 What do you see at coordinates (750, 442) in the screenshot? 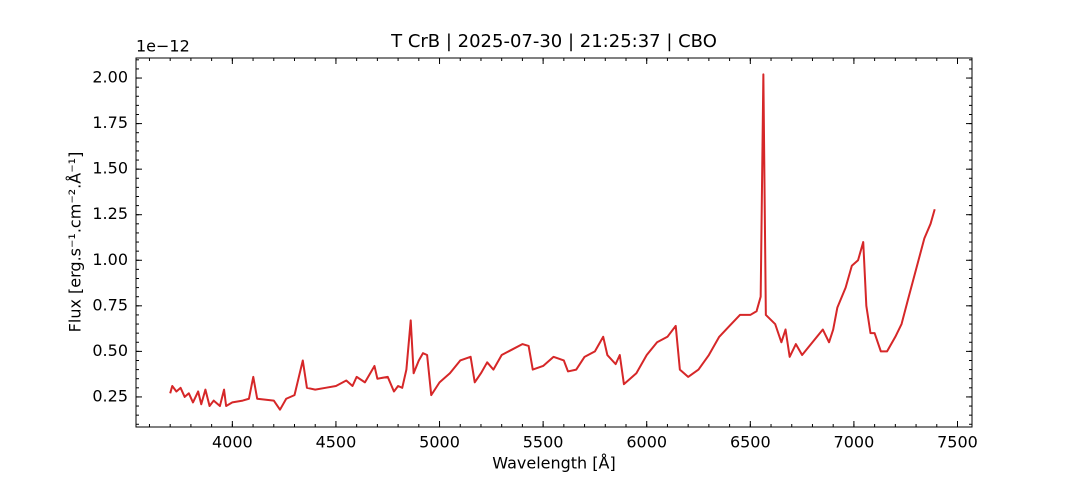
I see `x-tick-label: 6500` at bounding box center [750, 442].